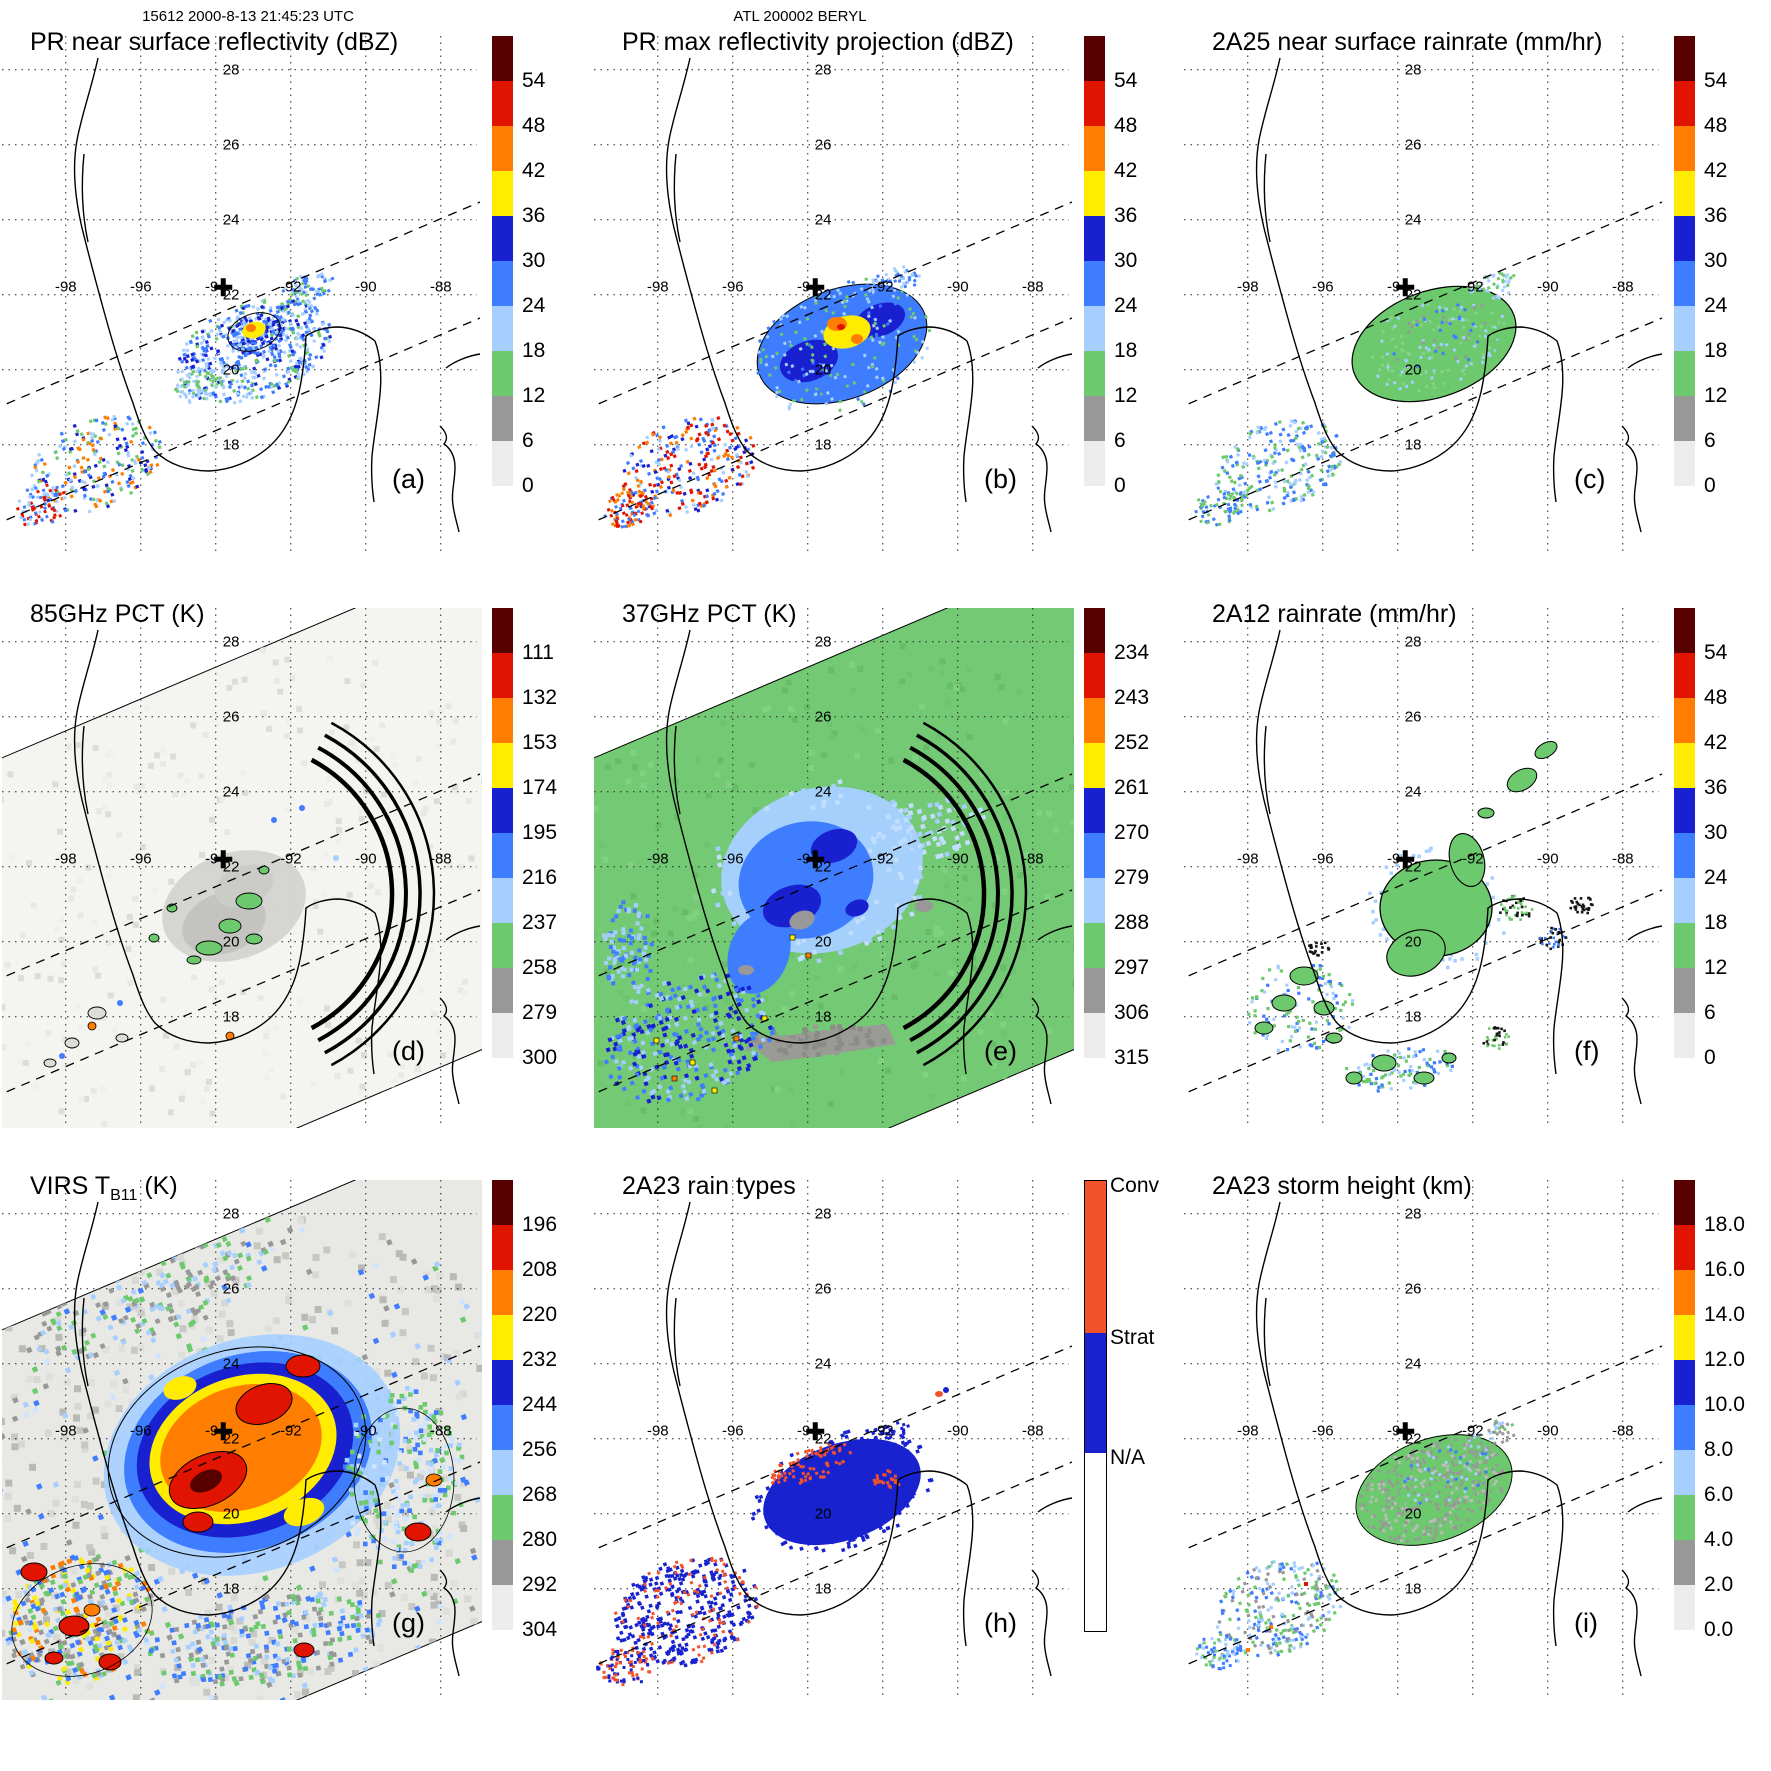 This screenshot has height=1771, width=1771. Describe the element at coordinates (540, 1404) in the screenshot. I see `colorbar-tick: 244` at that location.